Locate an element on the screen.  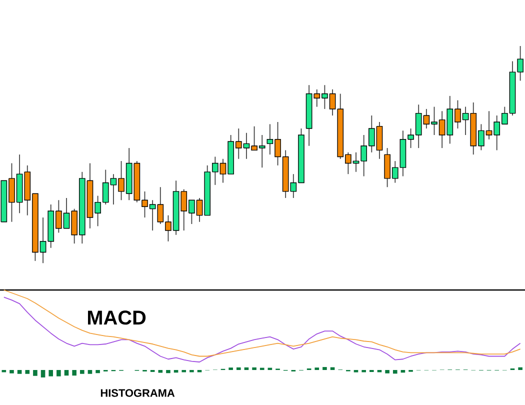
text: MACD is located at coordinates (117, 317).